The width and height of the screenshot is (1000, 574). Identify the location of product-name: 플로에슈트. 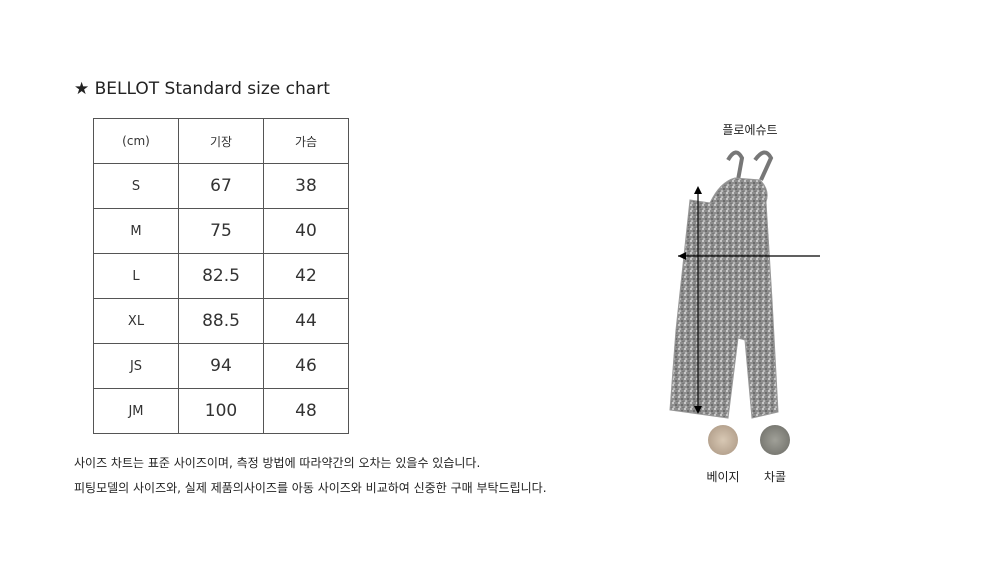
(750, 130).